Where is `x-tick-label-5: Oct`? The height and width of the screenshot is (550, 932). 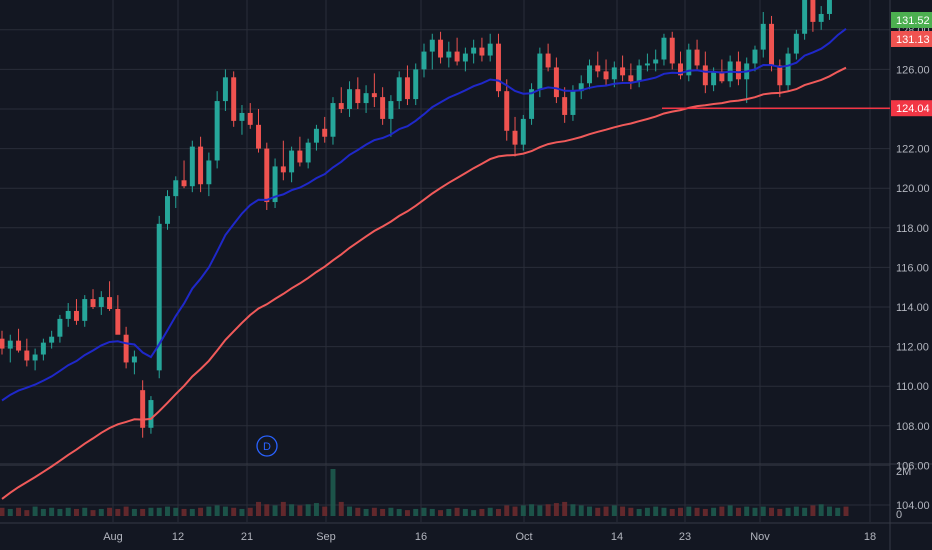
x-tick-label-5: Oct is located at coordinates (523, 537).